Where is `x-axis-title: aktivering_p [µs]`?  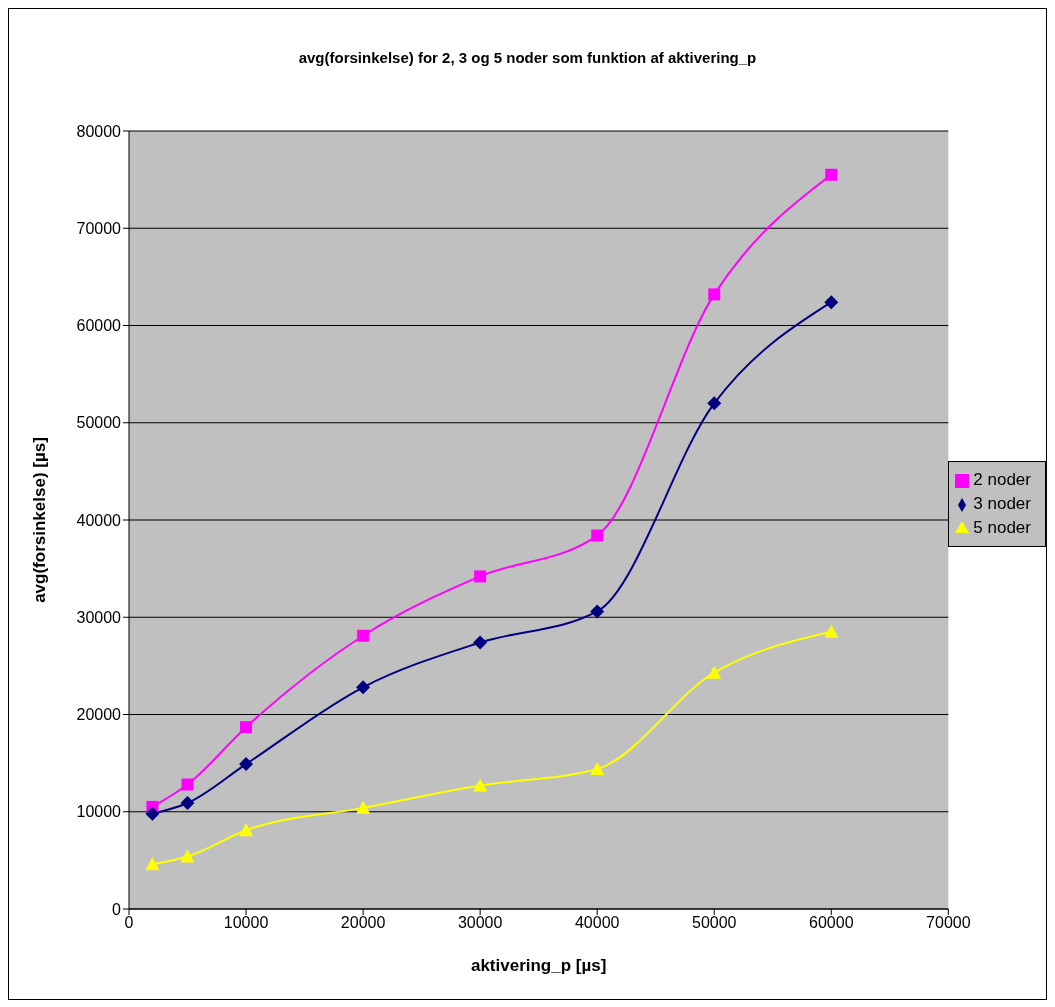 x-axis-title: aktivering_p [µs] is located at coordinates (538, 965).